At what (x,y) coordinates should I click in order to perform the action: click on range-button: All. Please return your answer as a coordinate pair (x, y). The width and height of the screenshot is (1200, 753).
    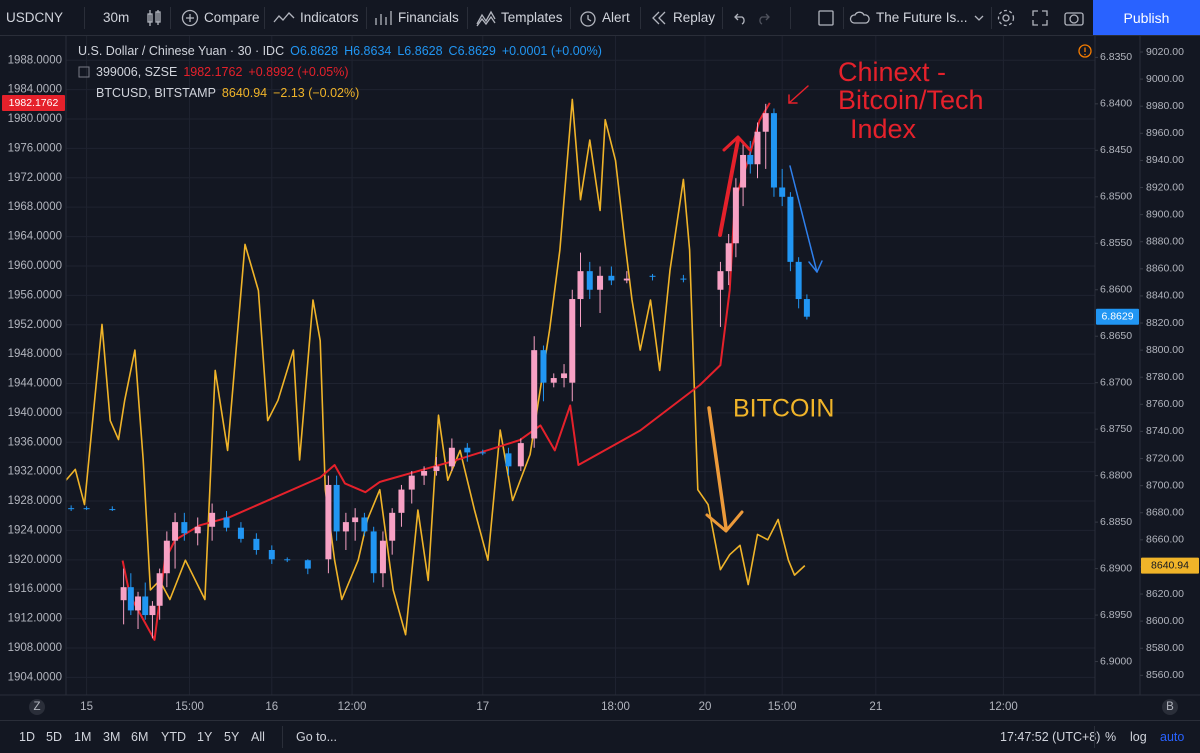
    Looking at the image, I should click on (258, 737).